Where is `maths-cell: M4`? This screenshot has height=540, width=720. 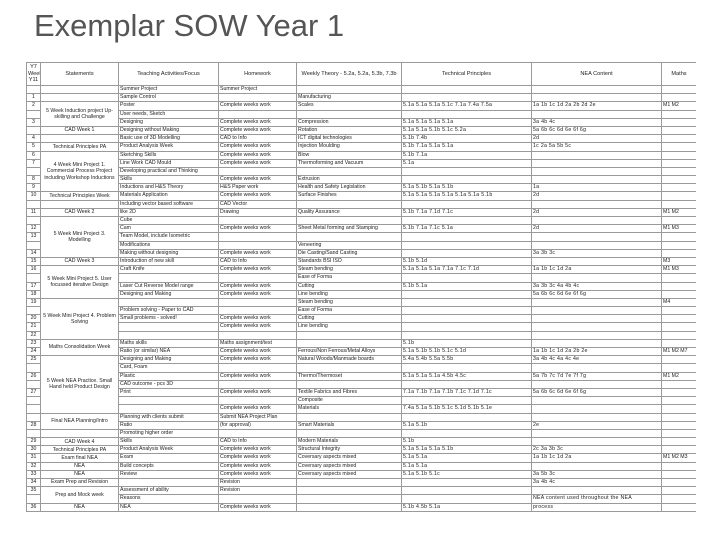 maths-cell: M4 is located at coordinates (678, 302).